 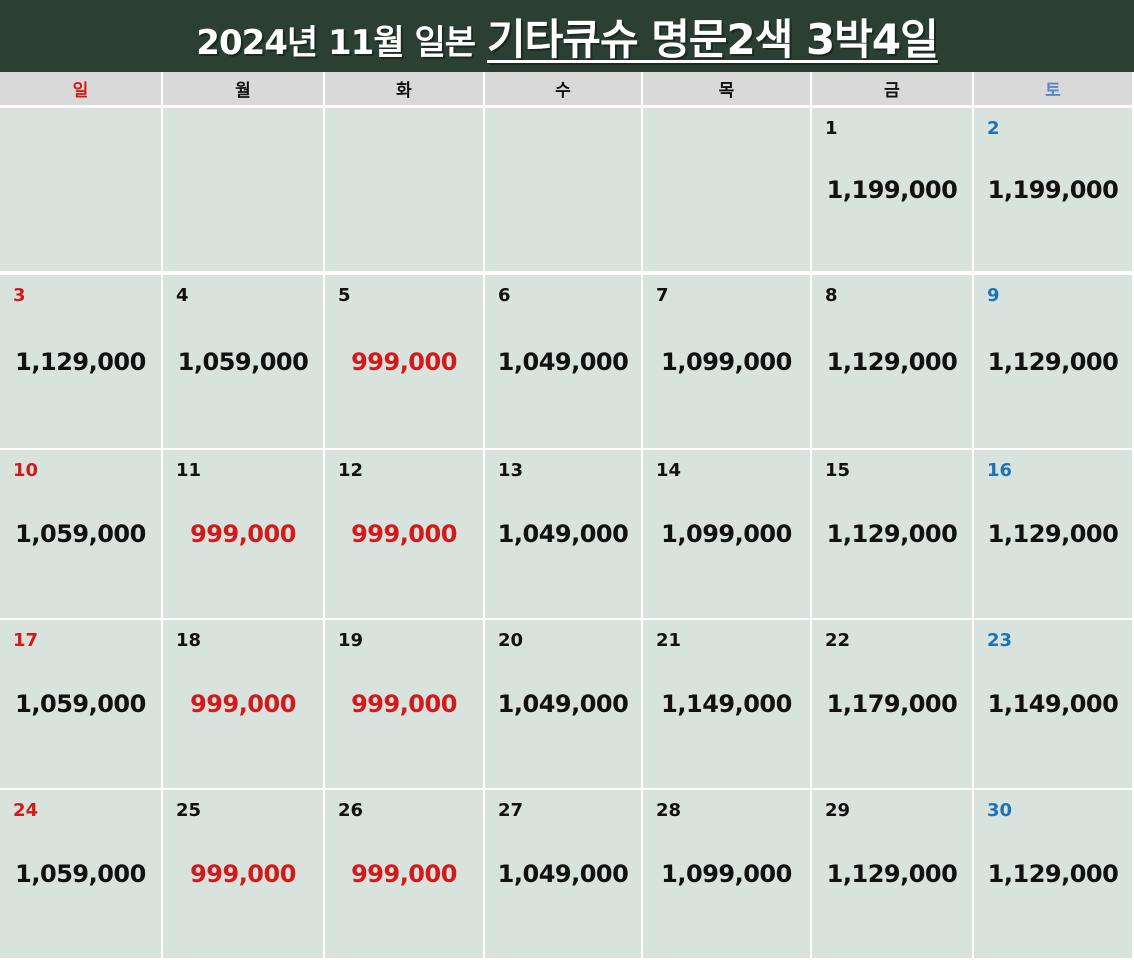 I want to click on day-number: 8, so click(x=831, y=295).